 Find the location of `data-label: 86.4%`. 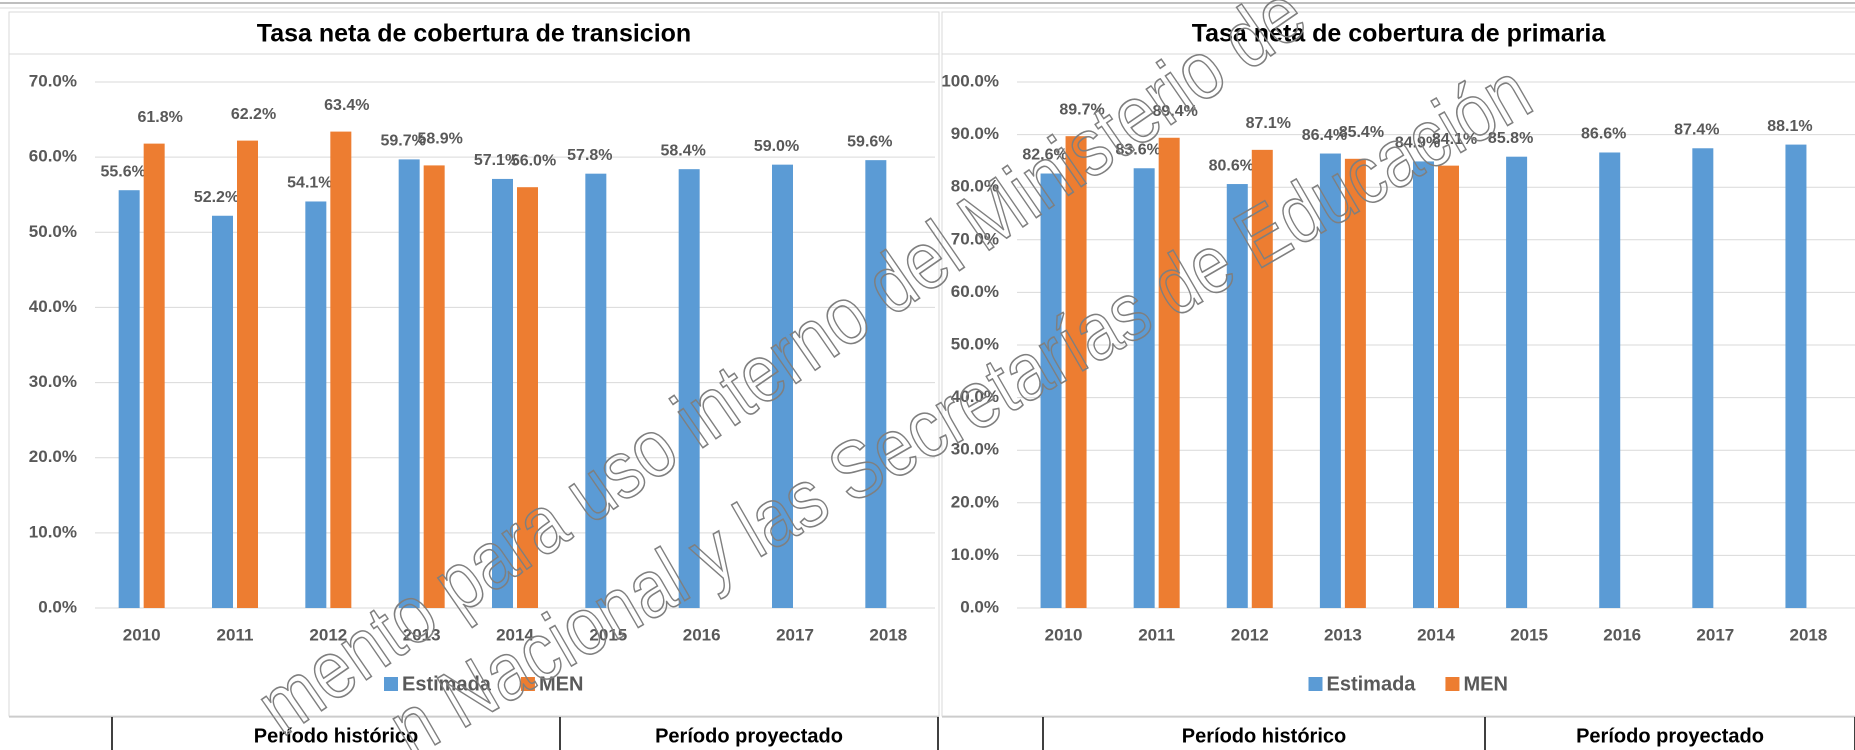

data-label: 86.4% is located at coordinates (1324, 135).